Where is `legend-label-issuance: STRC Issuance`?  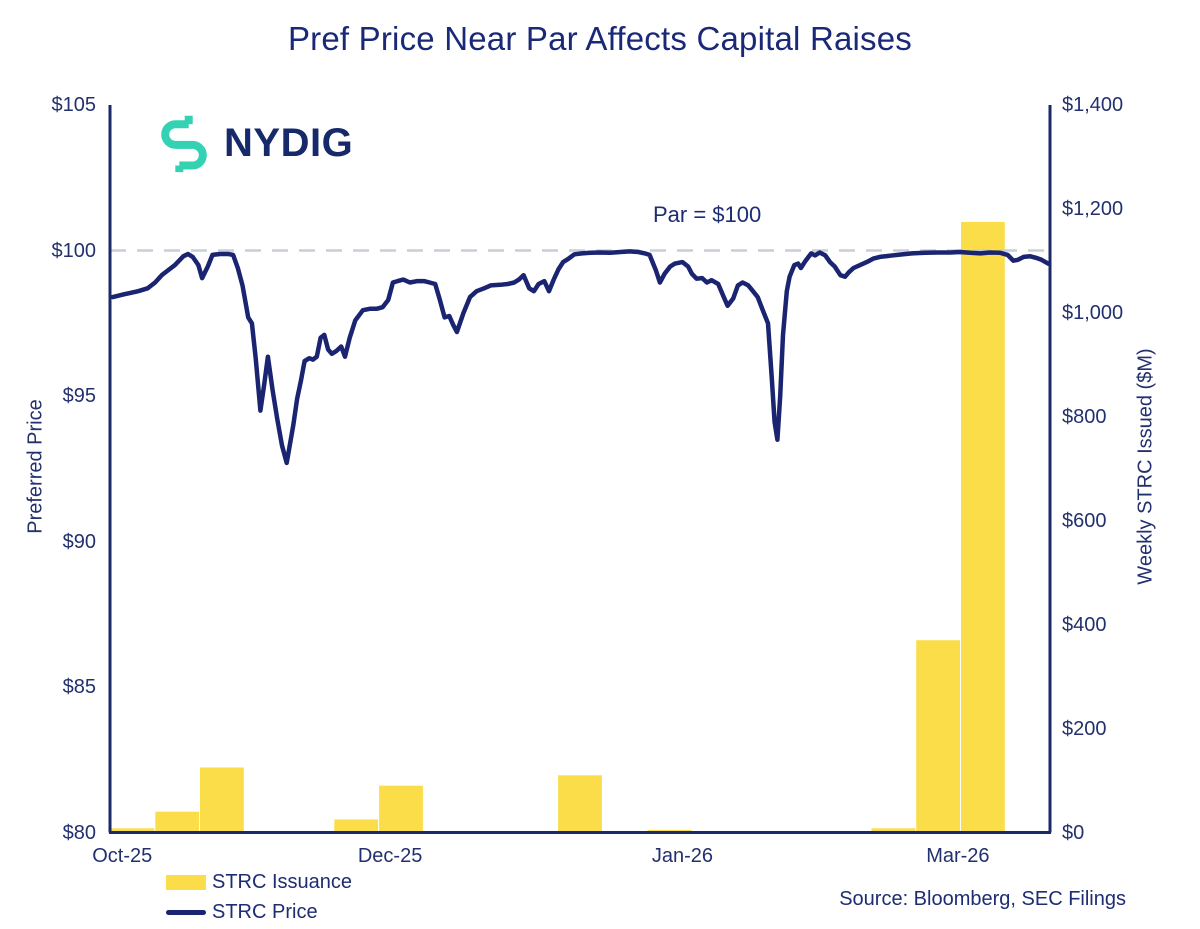 legend-label-issuance: STRC Issuance is located at coordinates (282, 882).